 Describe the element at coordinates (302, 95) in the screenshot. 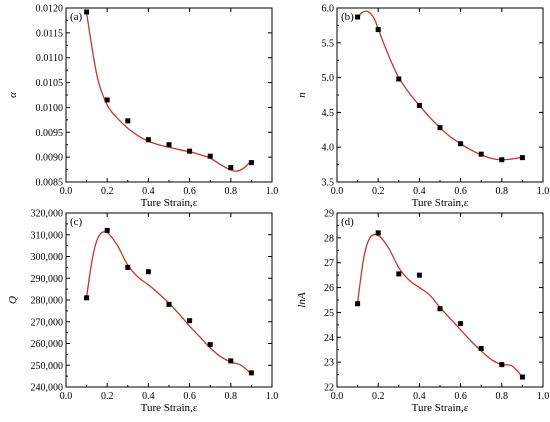

I see `y-axis-label: n` at that location.